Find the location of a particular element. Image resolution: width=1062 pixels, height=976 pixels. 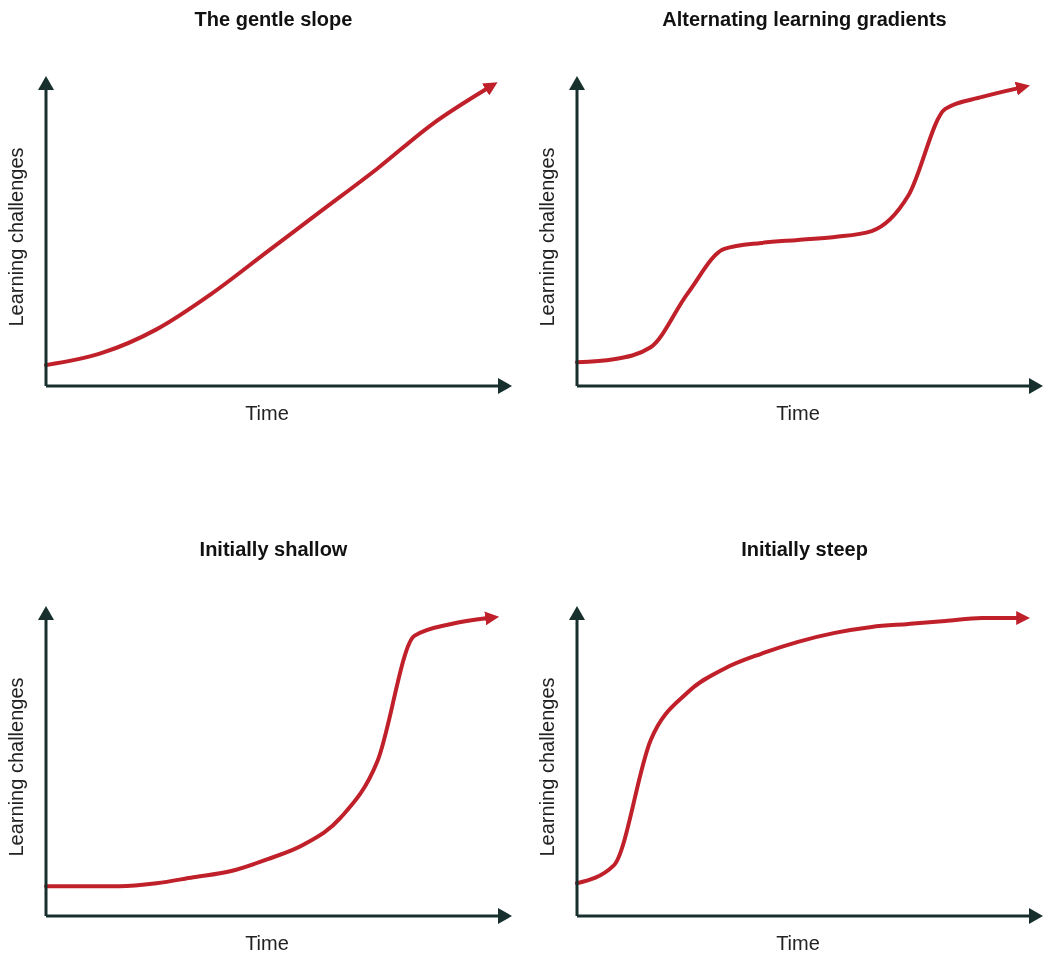

chart-title: The gentle slope is located at coordinates (273, 20).